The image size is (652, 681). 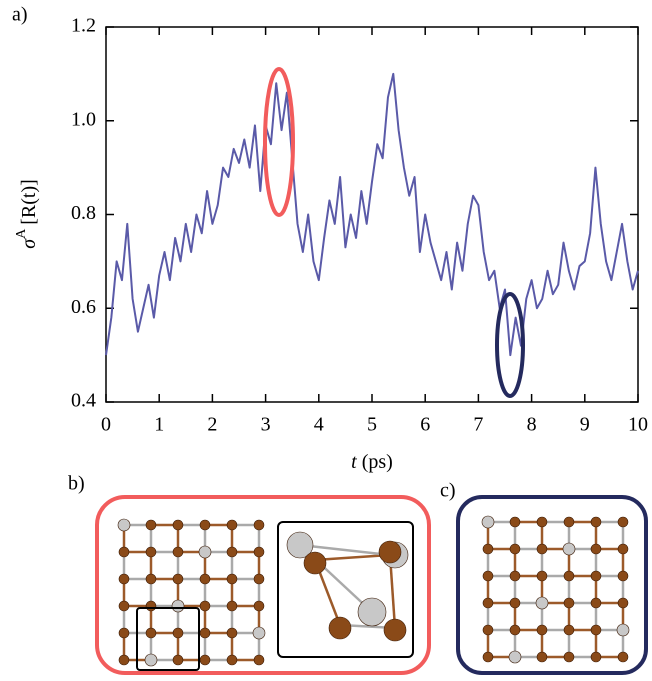 I want to click on y-tick-label: 0.8, so click(x=83, y=213).